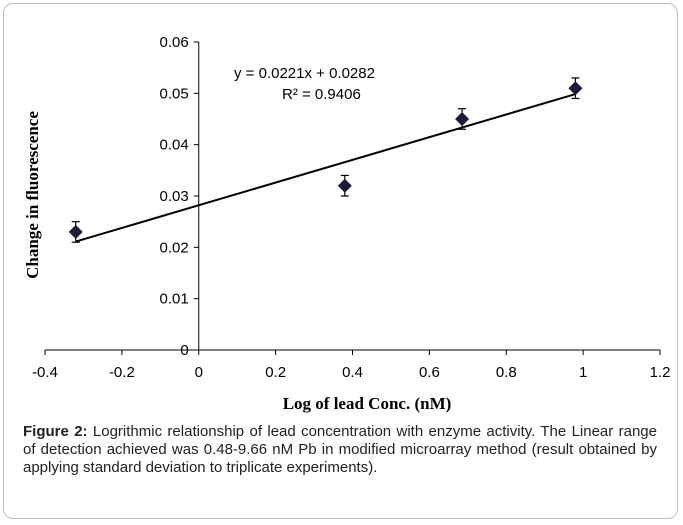 Image resolution: width=683 pixels, height=525 pixels. What do you see at coordinates (174, 145) in the screenshot?
I see `y-tick-label: 0.04` at bounding box center [174, 145].